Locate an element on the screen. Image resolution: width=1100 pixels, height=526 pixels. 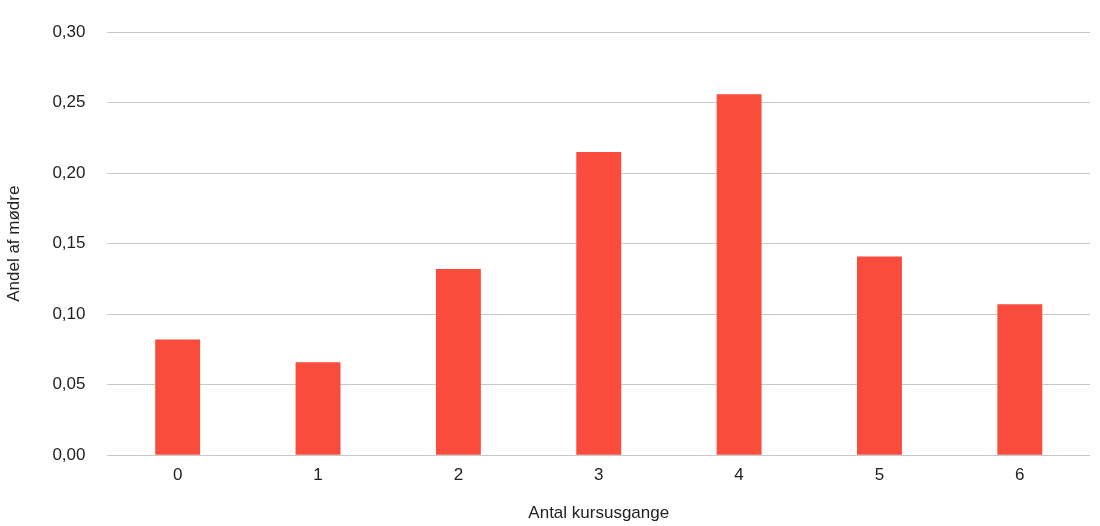
x-tick-label: 2 is located at coordinates (458, 475).